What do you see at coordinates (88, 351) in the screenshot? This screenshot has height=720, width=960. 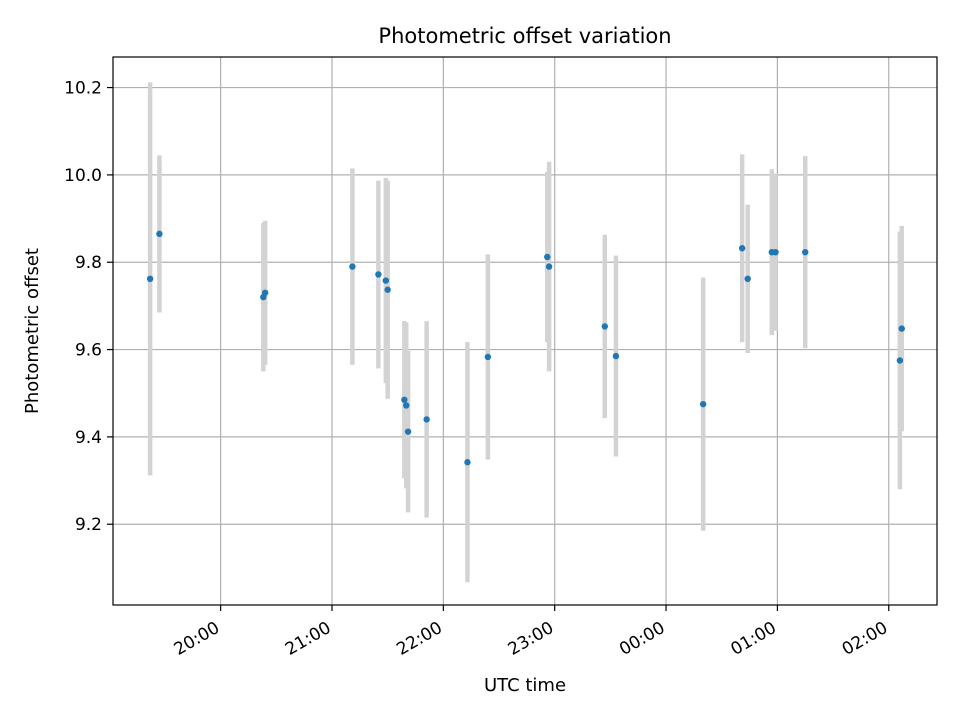 I see `y-tick-label: 9.6` at bounding box center [88, 351].